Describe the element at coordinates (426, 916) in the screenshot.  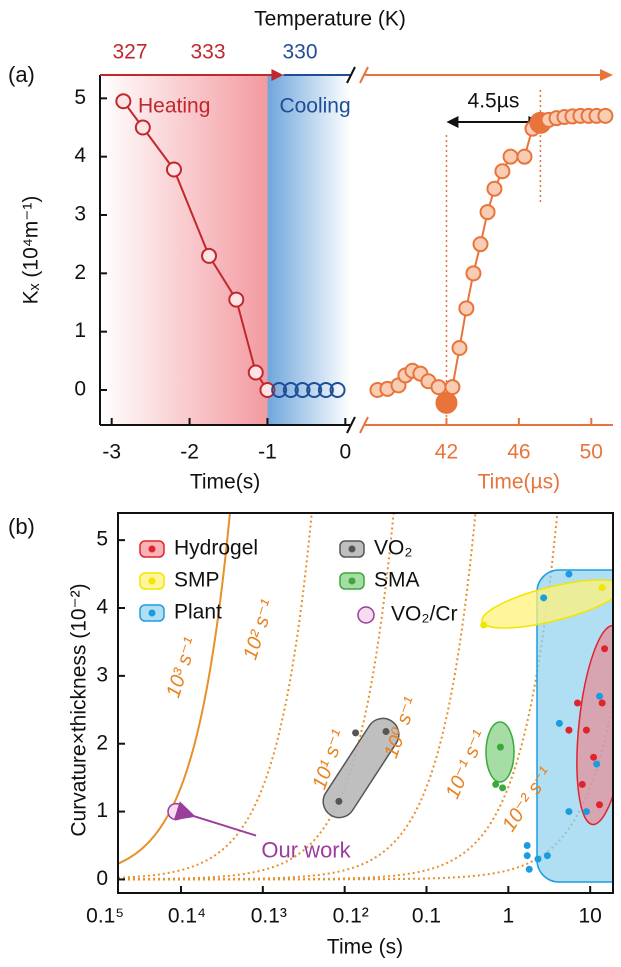
I see `x-tick-label: 0.1` at that location.